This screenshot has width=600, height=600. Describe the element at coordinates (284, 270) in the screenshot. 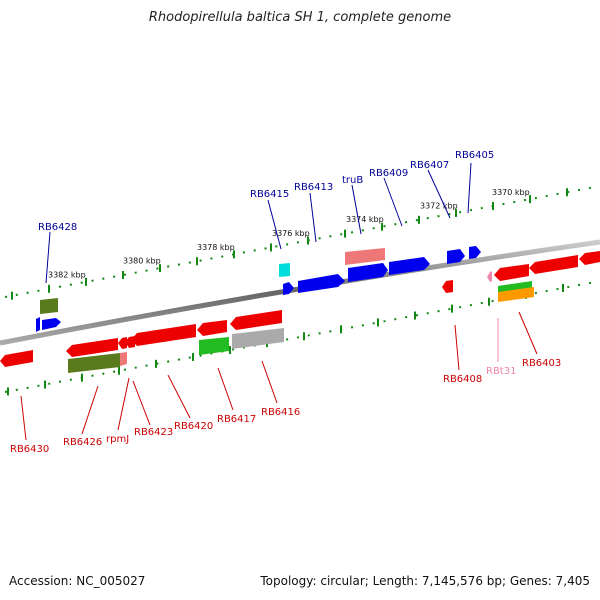

I see `gene-feature-rb6415-cyan` at that location.